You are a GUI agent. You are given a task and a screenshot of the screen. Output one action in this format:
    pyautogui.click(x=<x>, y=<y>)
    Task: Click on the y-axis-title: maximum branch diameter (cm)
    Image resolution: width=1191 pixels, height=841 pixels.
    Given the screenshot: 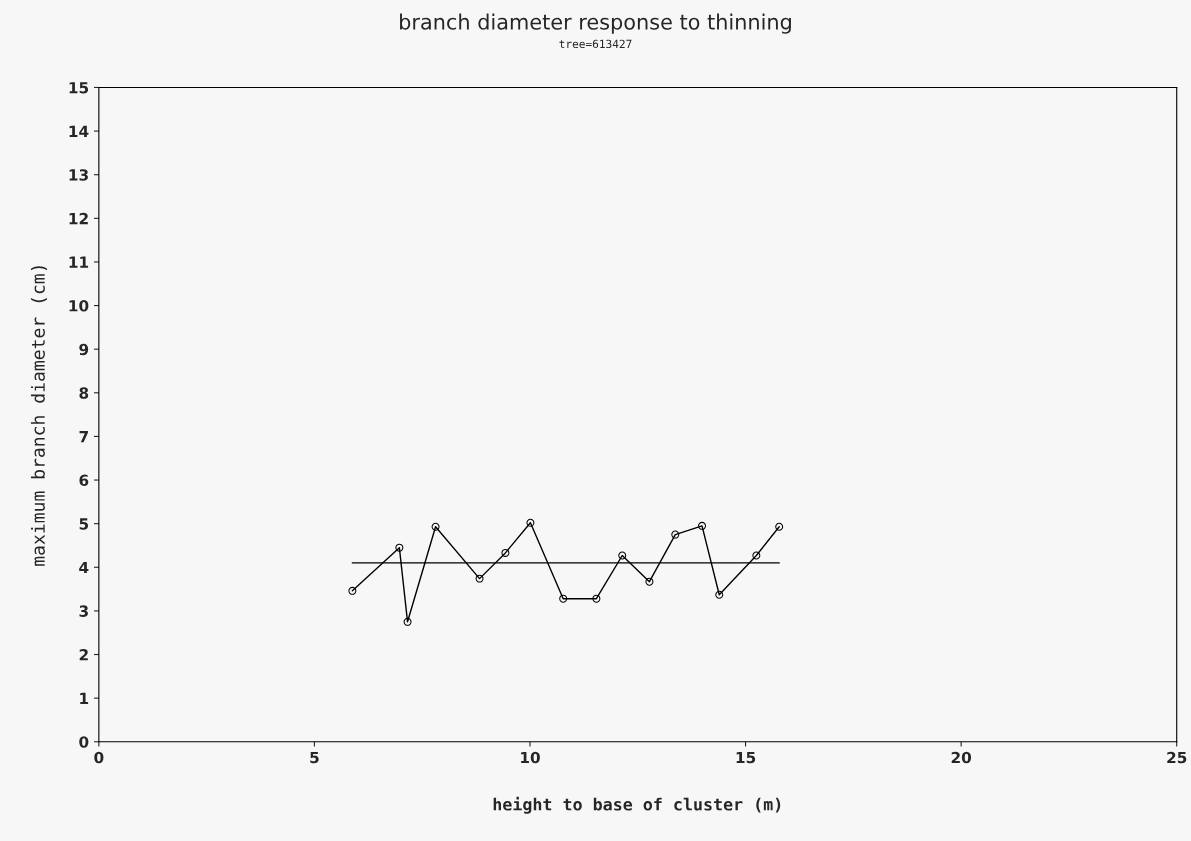 What is the action you would take?
    pyautogui.click(x=39, y=416)
    